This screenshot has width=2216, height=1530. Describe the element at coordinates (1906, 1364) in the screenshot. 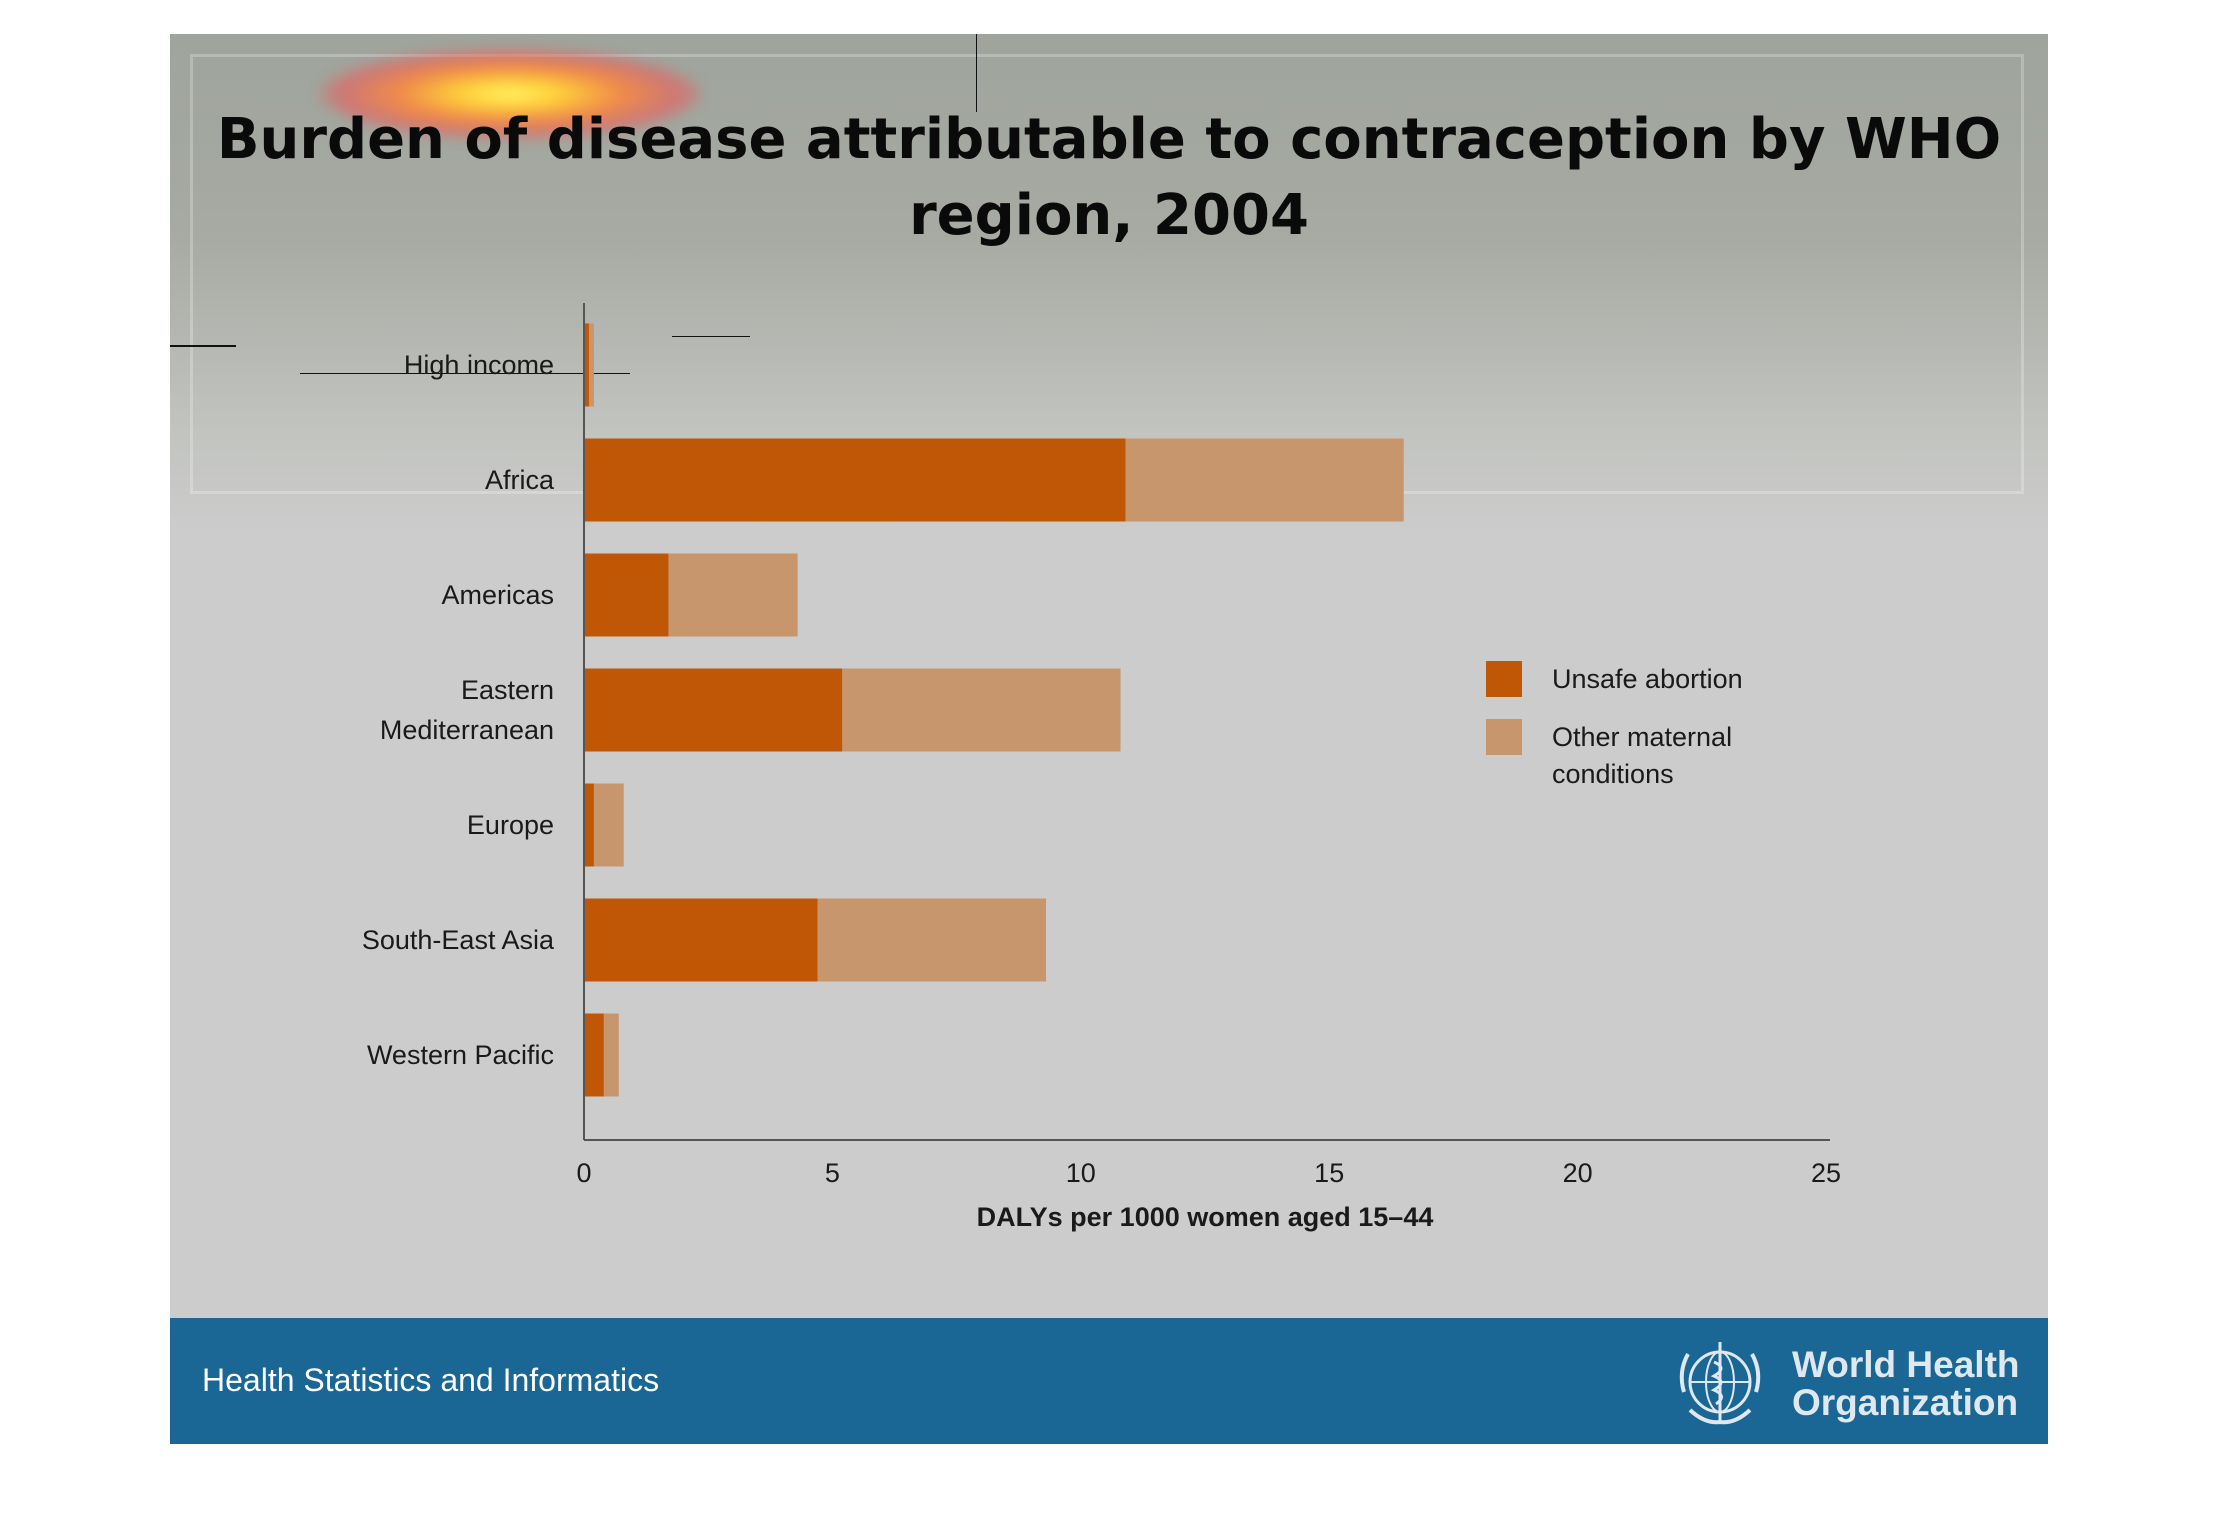

I see `who-name-line1: World Health` at that location.